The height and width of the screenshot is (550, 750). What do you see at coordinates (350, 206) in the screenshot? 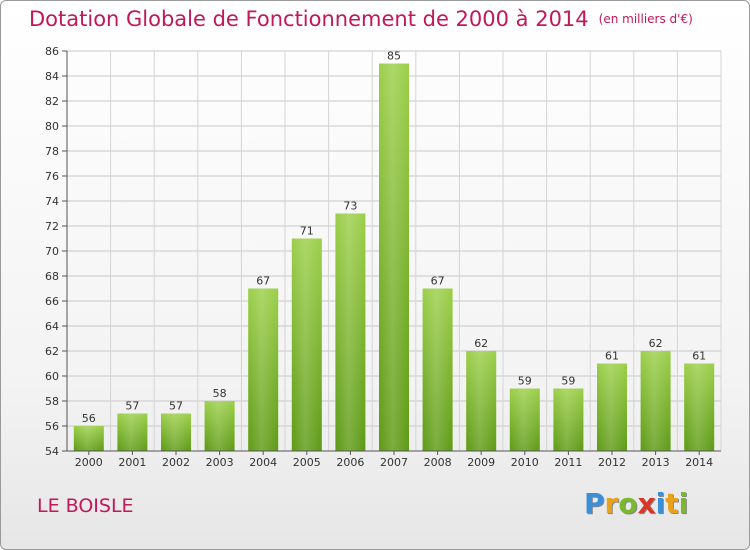
I see `bar-value-label: 73` at bounding box center [350, 206].